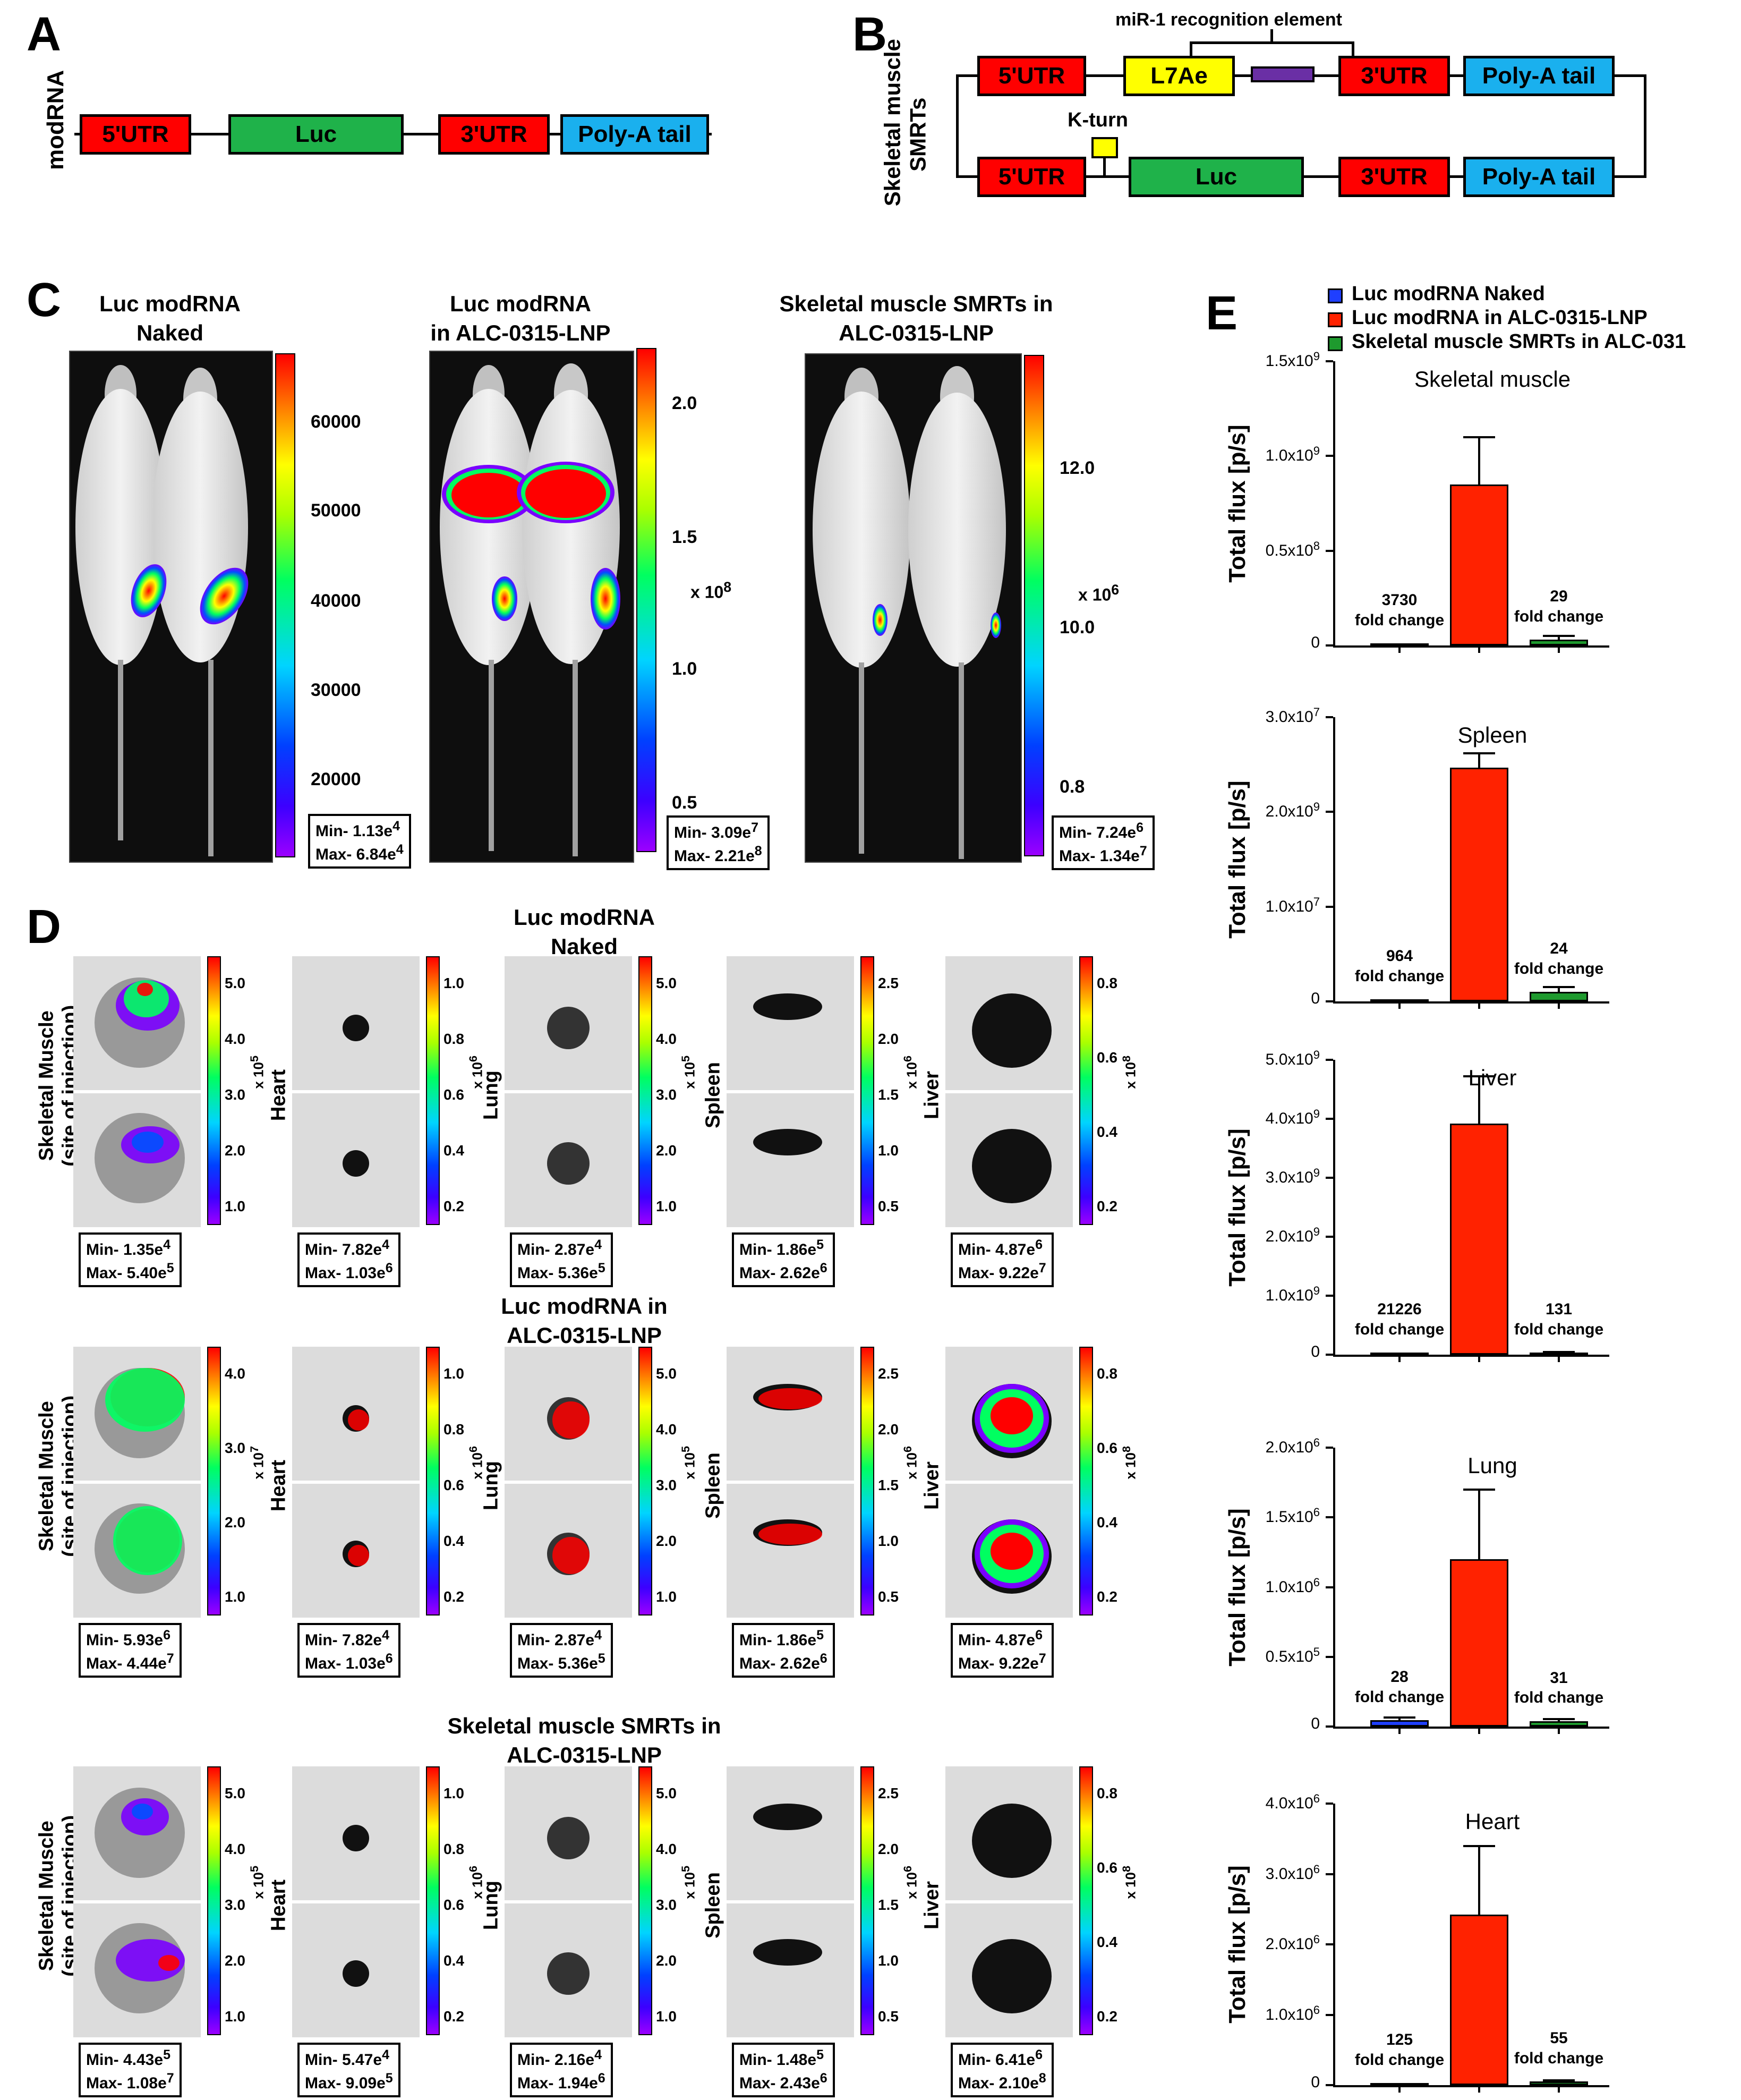 The height and width of the screenshot is (2100, 1741). What do you see at coordinates (1334, 1945) in the screenshot?
I see `e-y-axis` at bounding box center [1334, 1945].